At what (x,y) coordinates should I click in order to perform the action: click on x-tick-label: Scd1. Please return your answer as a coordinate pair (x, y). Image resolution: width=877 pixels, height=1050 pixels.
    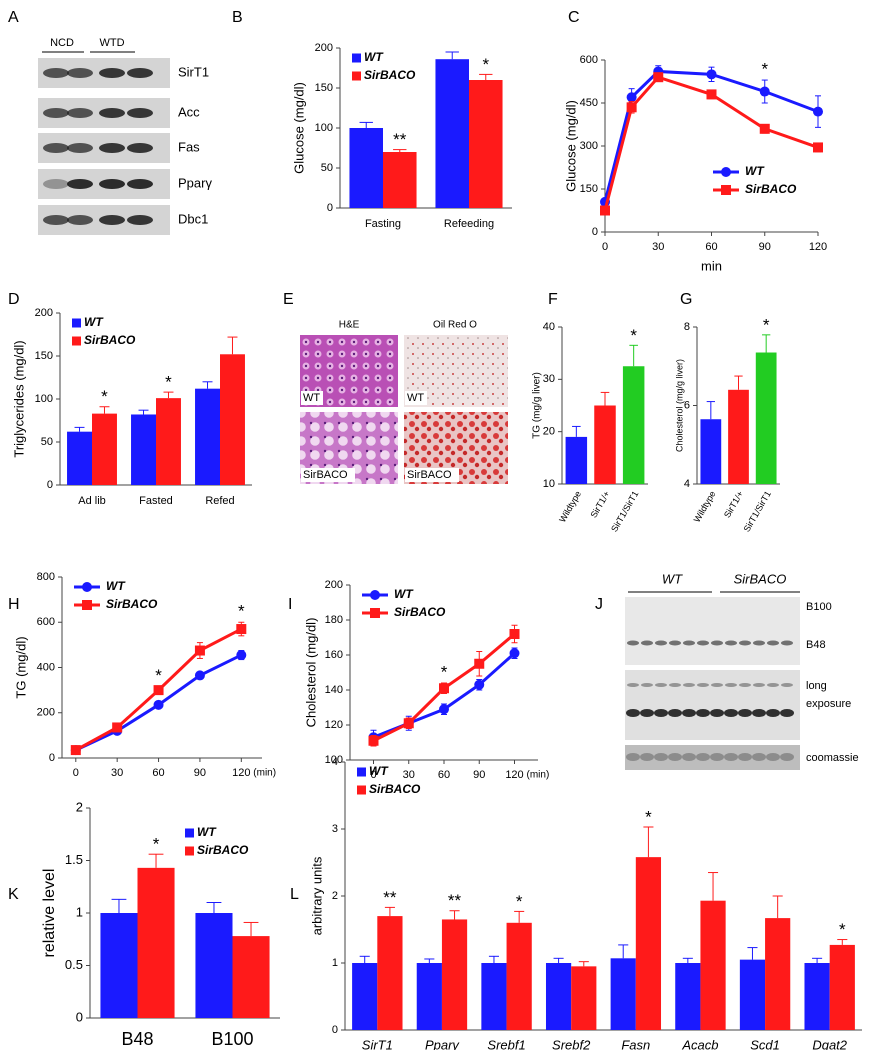
    Looking at the image, I should click on (765, 1043).